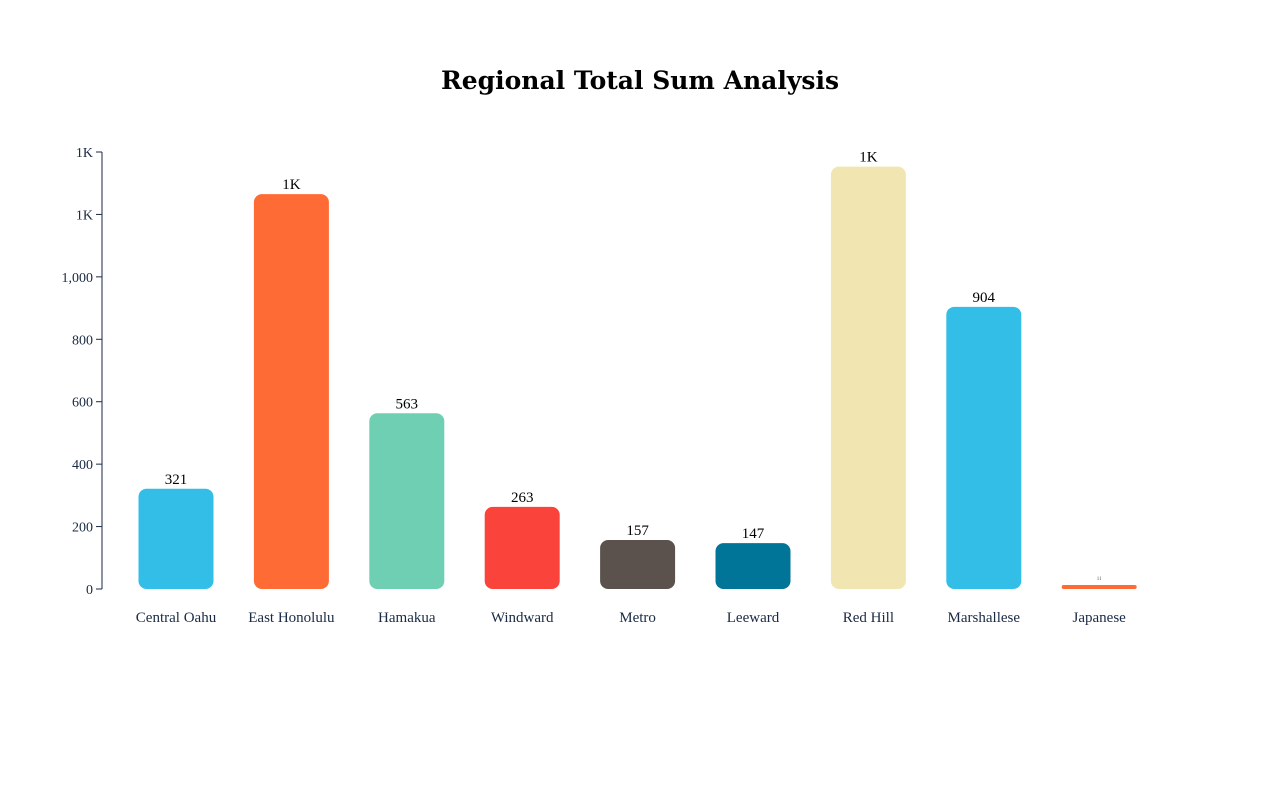 The height and width of the screenshot is (800, 1280). What do you see at coordinates (176, 480) in the screenshot?
I see `data-label: 321` at bounding box center [176, 480].